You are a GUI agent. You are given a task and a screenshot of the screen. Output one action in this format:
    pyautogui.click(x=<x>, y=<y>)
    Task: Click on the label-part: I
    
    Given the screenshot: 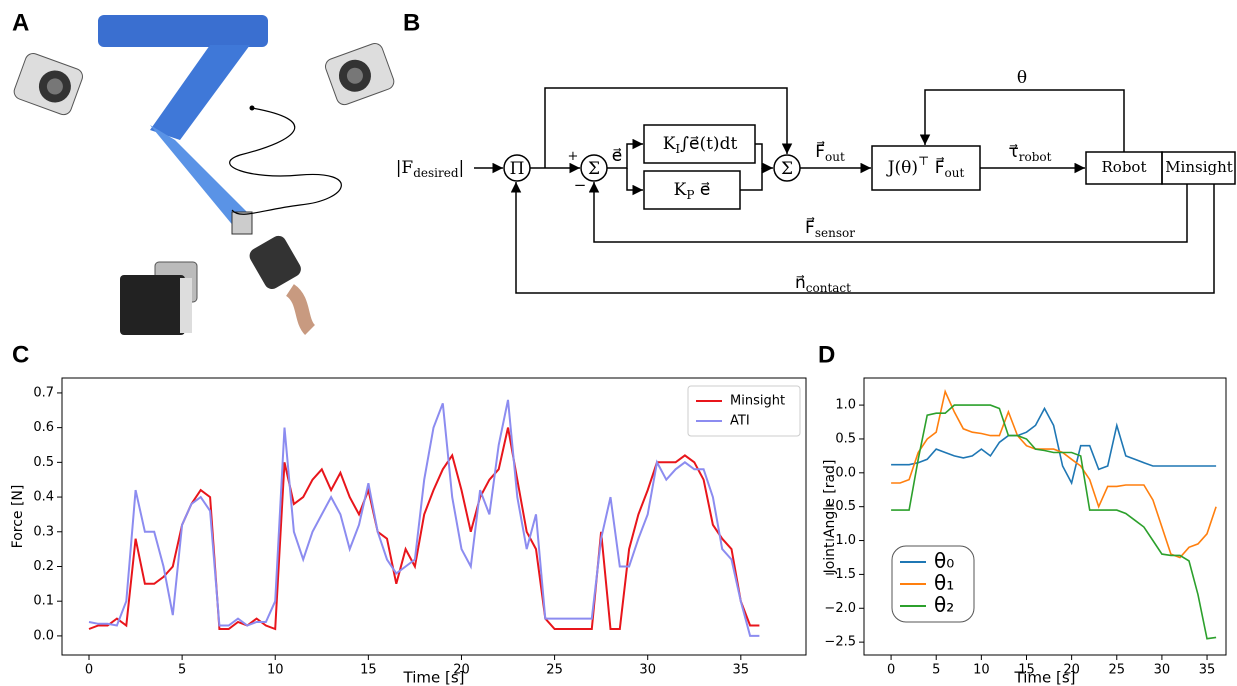 What is the action you would take?
    pyautogui.click(x=677, y=149)
    